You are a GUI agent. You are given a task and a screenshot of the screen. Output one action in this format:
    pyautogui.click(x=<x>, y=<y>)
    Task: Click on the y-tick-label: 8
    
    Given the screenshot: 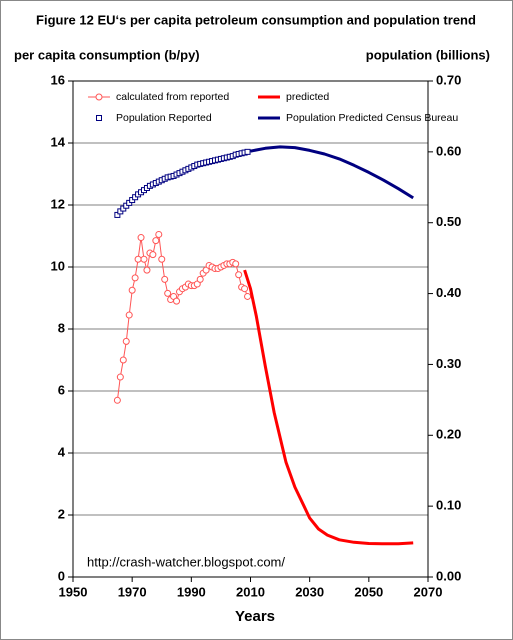 What is the action you would take?
    pyautogui.click(x=61, y=327)
    